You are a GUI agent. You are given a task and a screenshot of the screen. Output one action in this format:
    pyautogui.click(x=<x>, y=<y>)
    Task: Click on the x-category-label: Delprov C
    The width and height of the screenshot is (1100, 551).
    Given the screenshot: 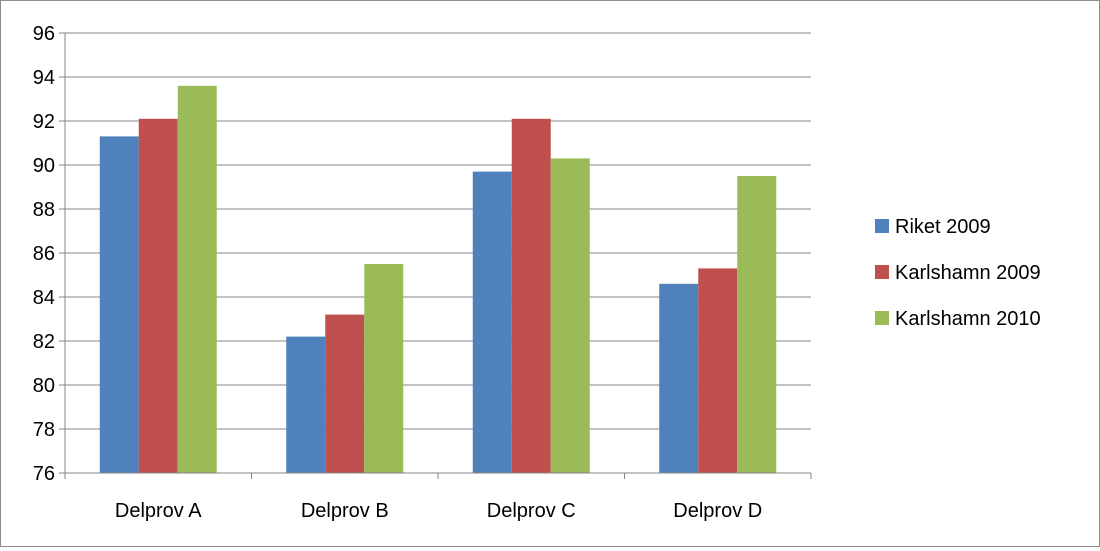 What is the action you would take?
    pyautogui.click(x=531, y=511)
    